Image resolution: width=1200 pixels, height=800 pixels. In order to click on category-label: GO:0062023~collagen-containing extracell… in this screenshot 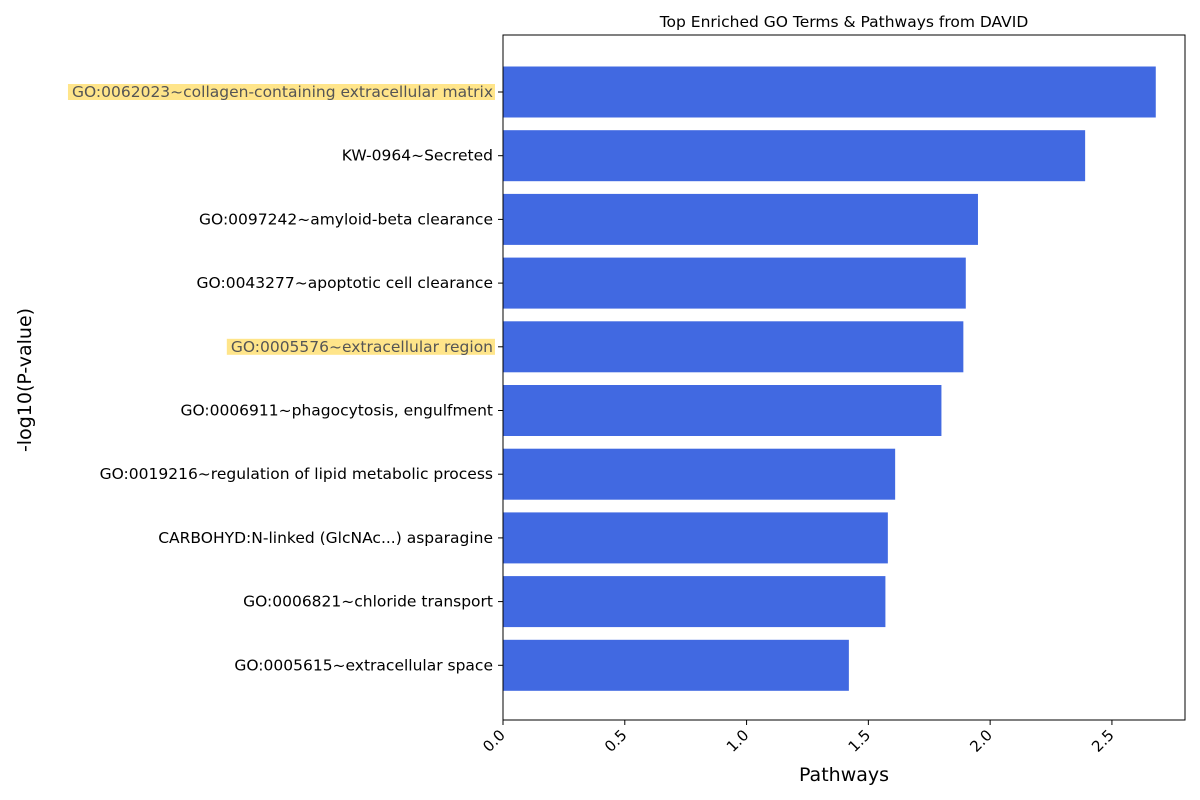, I will do `click(282, 92)`.